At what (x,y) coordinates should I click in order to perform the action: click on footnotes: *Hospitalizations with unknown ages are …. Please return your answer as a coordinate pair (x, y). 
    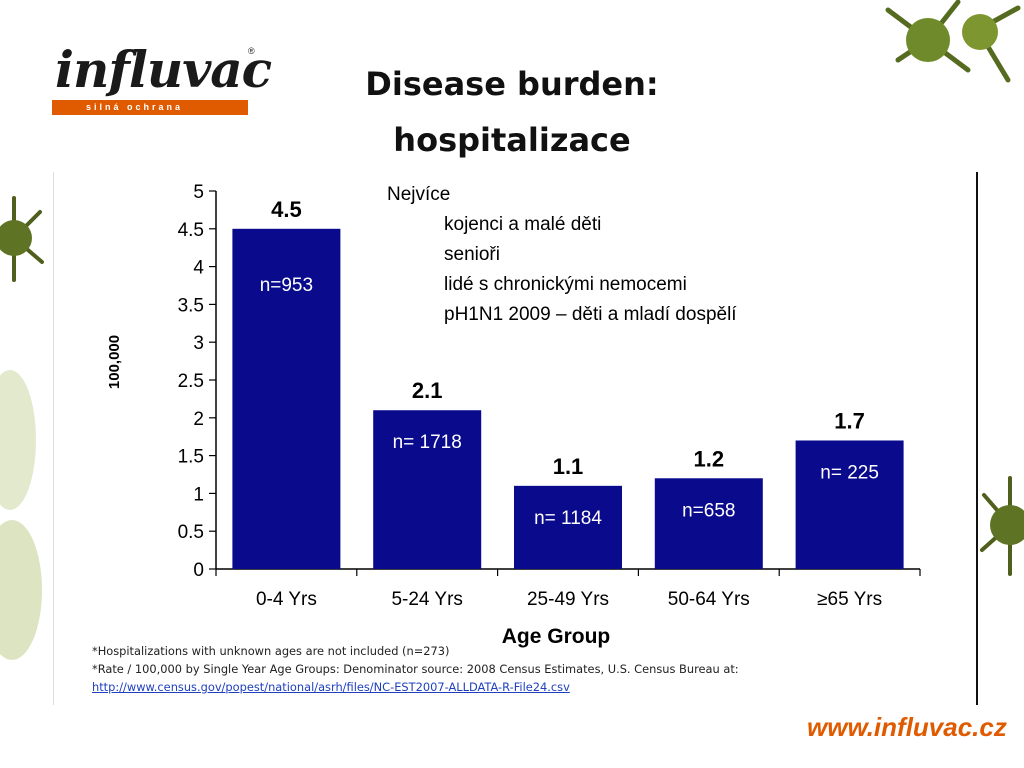
    Looking at the image, I should click on (415, 669).